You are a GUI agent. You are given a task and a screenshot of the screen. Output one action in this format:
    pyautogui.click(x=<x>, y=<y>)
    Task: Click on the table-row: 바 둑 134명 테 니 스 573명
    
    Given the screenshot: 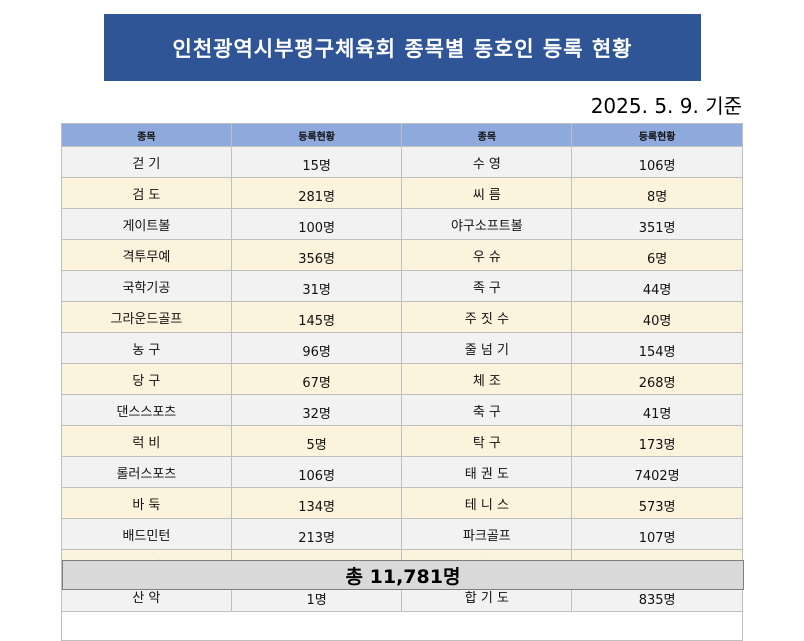 What is the action you would take?
    pyautogui.click(x=402, y=503)
    